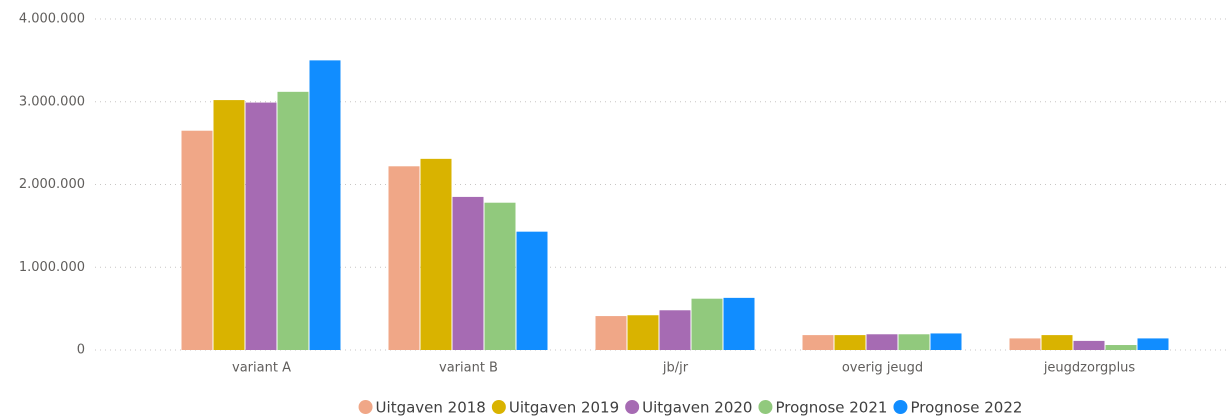 The height and width of the screenshot is (419, 1228). What do you see at coordinates (261, 368) in the screenshot?
I see `x-tick-label: variant A` at bounding box center [261, 368].